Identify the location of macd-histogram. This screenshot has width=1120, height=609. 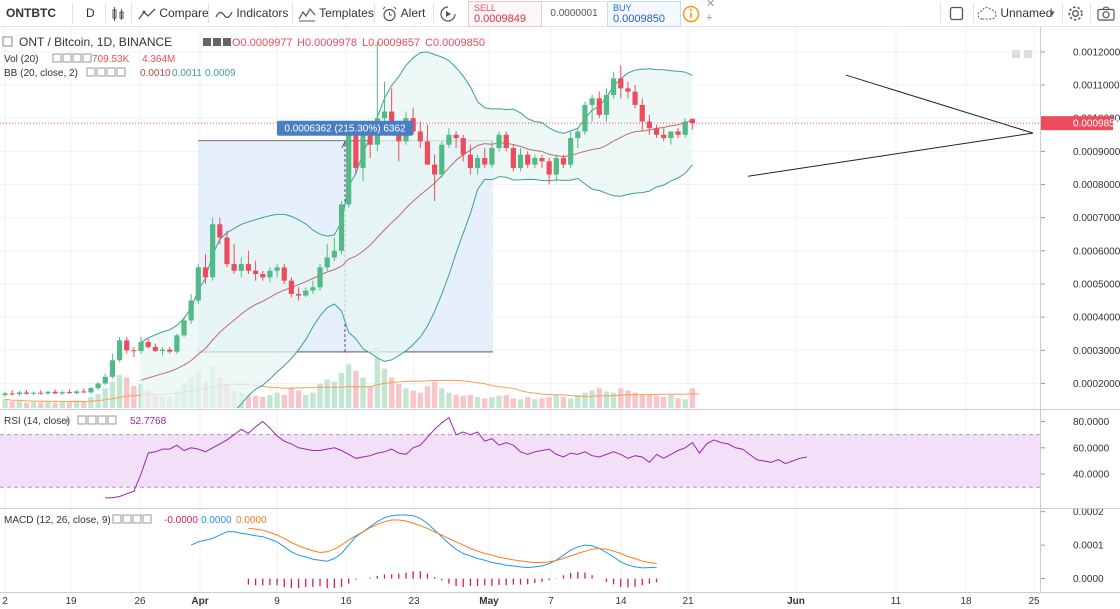
(452, 579).